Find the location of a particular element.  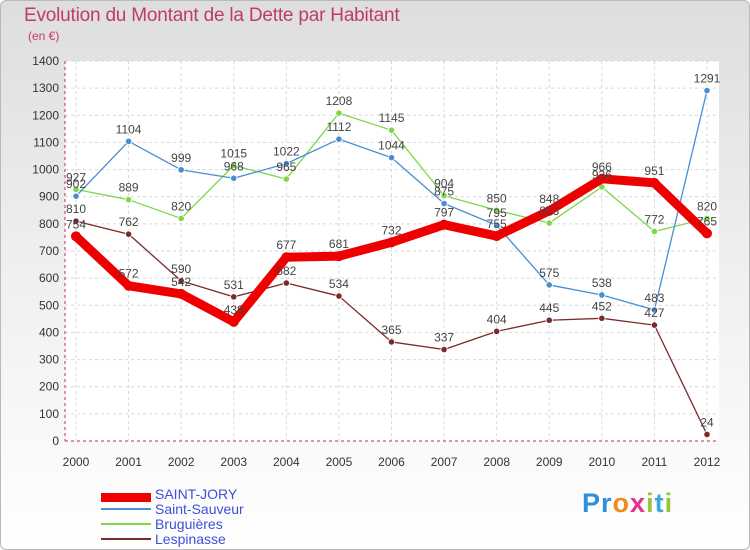

legend-swatch-saint-jory is located at coordinates (126, 497).